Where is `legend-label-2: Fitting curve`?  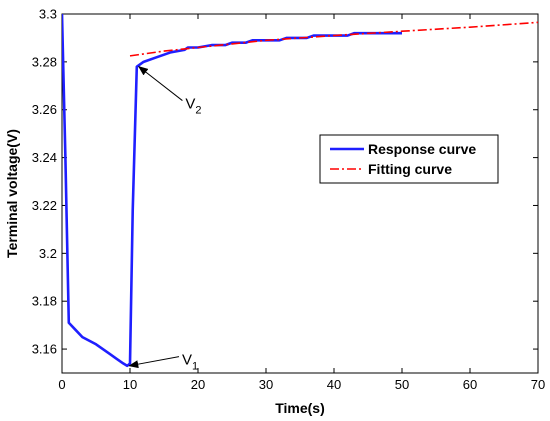 legend-label-2: Fitting curve is located at coordinates (410, 169).